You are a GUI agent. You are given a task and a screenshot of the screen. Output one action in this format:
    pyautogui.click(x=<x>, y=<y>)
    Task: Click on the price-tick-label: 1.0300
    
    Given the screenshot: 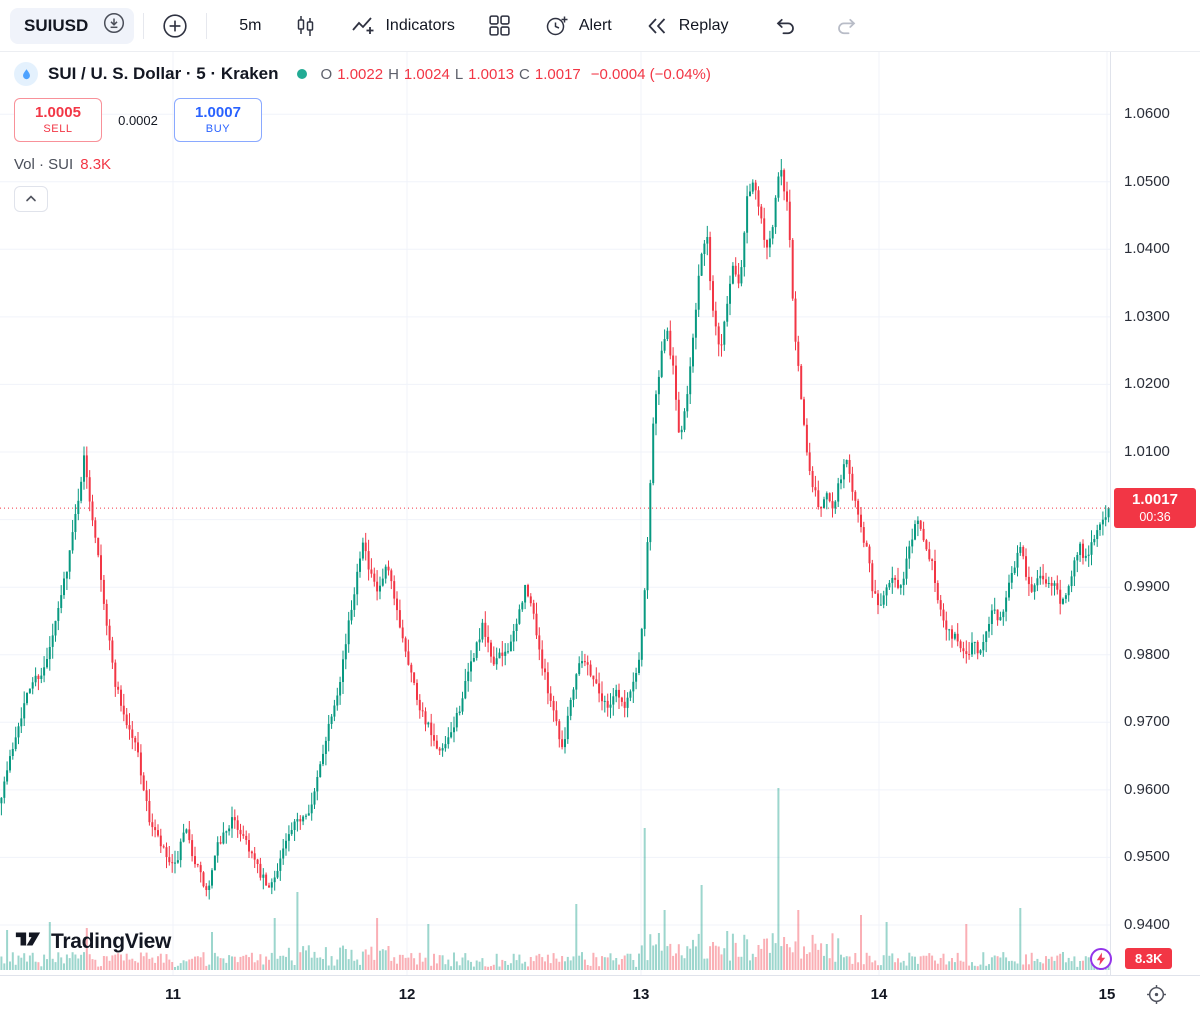 What is the action you would take?
    pyautogui.click(x=1147, y=316)
    